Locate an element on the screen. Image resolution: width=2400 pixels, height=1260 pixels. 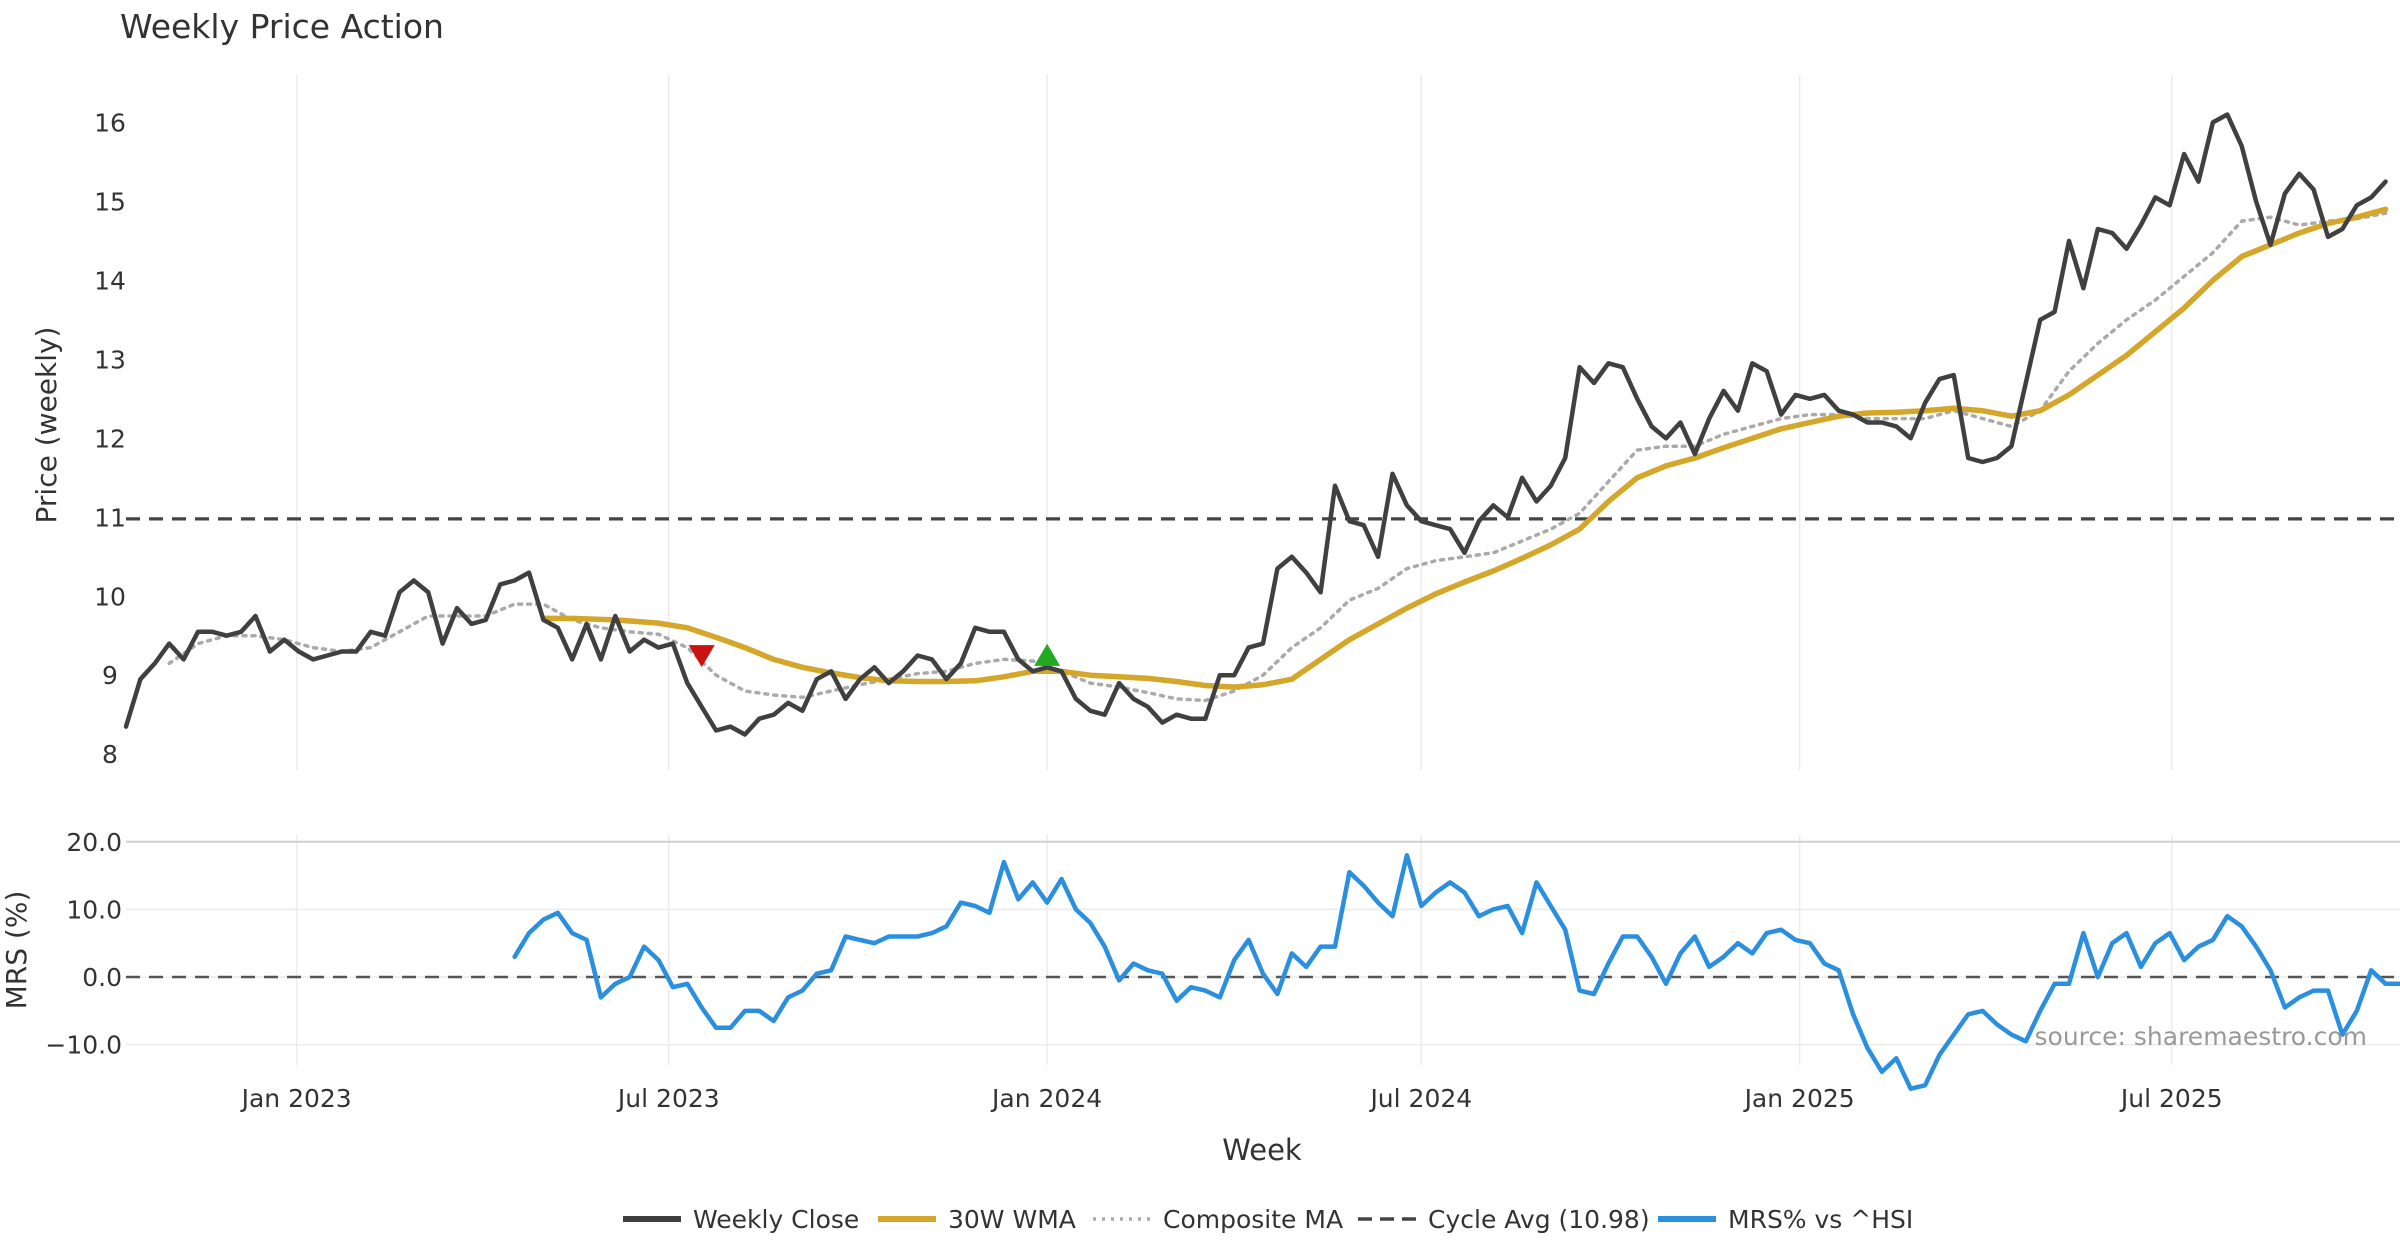
x-tick-label: Jan 2023 is located at coordinates (296, 1098).